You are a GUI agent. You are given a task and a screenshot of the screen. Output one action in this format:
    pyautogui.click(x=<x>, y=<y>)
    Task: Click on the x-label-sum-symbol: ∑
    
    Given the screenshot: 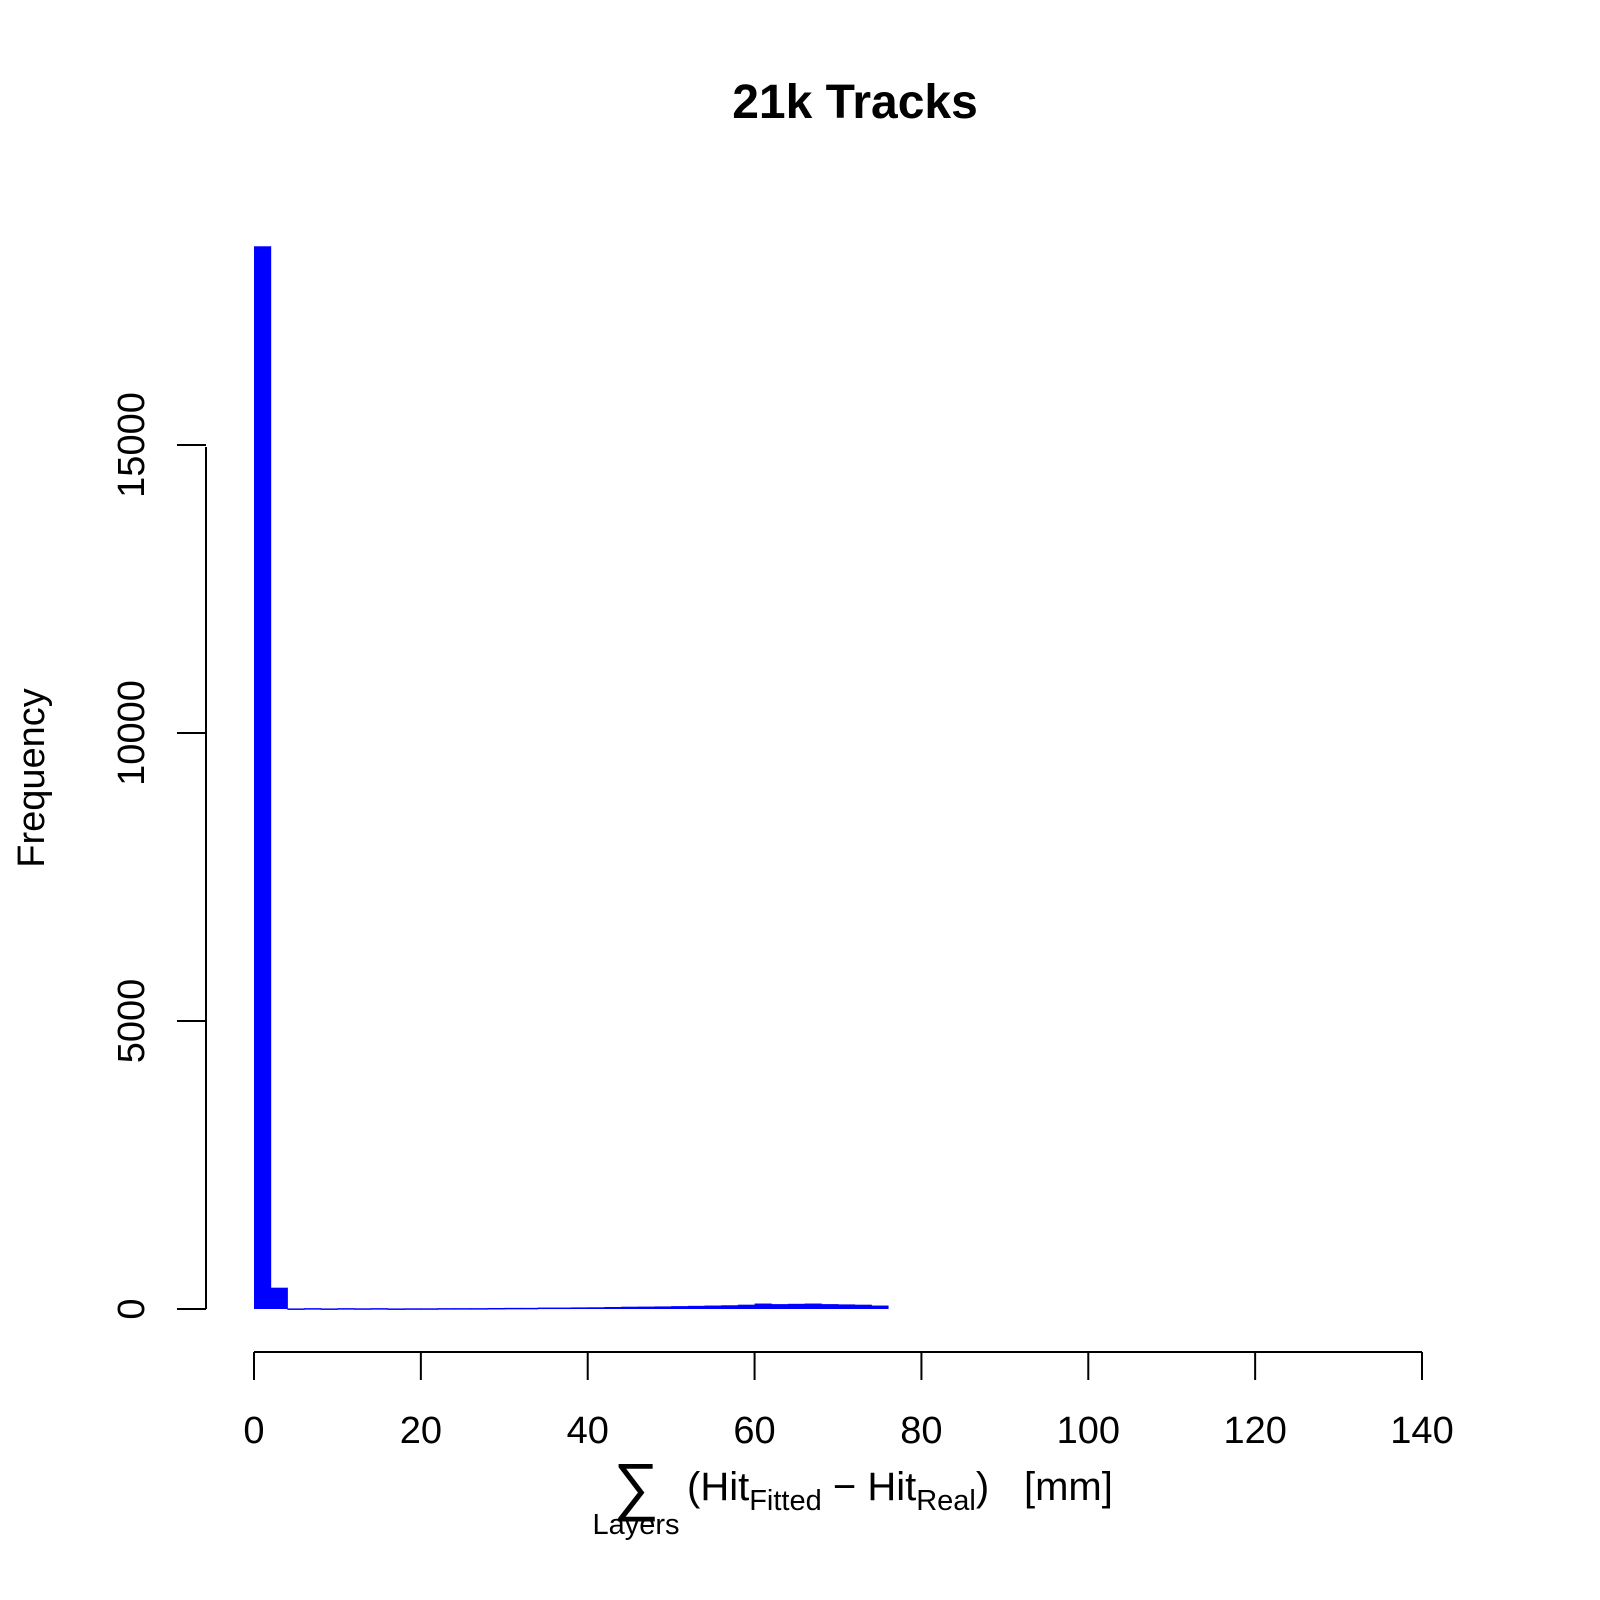 What is the action you would take?
    pyautogui.click(x=636, y=1486)
    